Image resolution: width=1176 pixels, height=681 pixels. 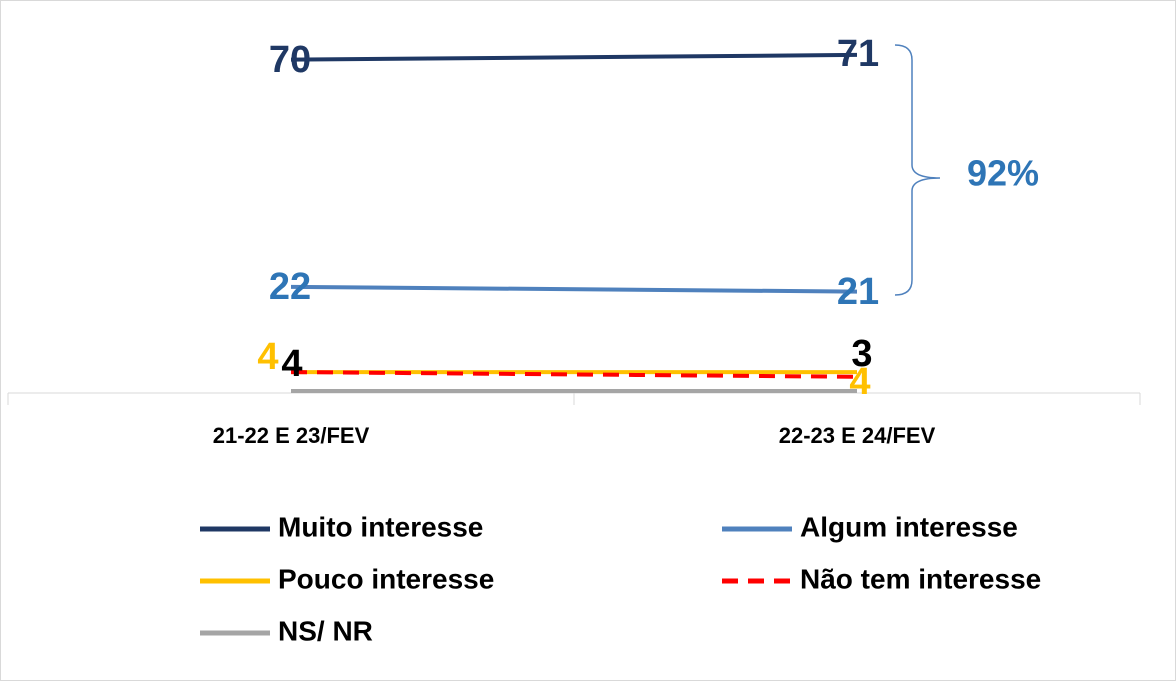 I want to click on legend-label: NS/ NR, so click(x=325, y=630).